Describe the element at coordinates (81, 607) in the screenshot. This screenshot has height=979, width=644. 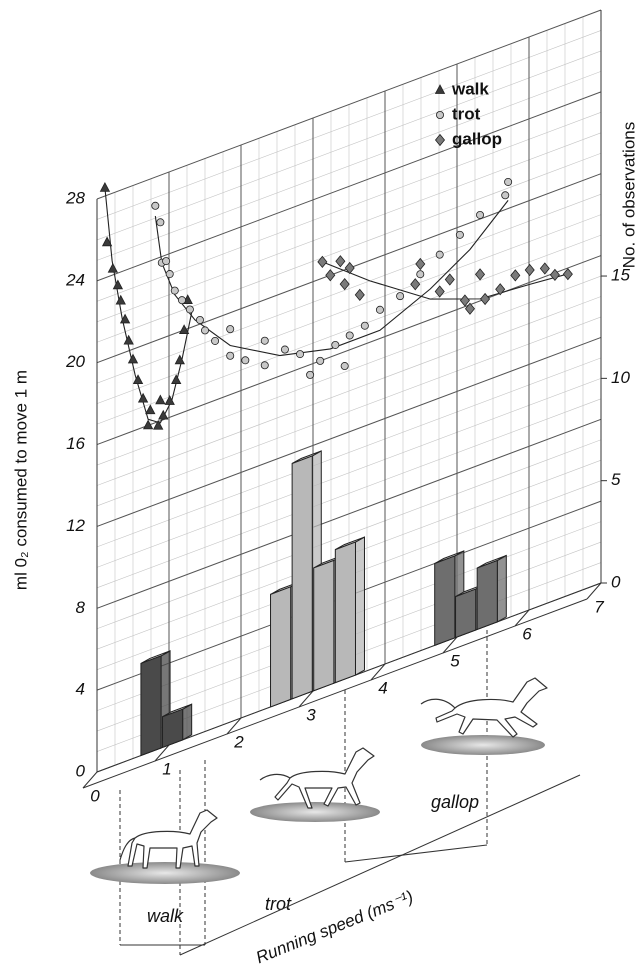
I see `y-tick-label: 8` at that location.